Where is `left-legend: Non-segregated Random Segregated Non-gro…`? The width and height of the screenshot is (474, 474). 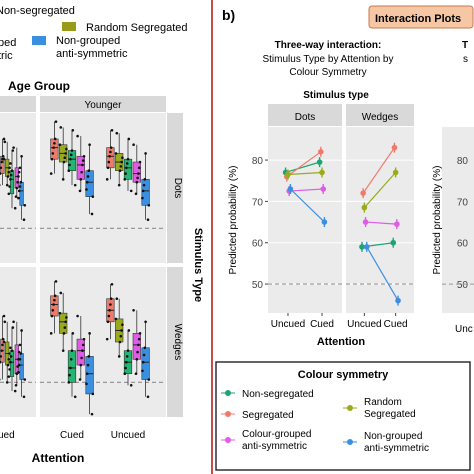 left-legend: Non-segregated Random Segregated Non-gro… is located at coordinates (94, 33).